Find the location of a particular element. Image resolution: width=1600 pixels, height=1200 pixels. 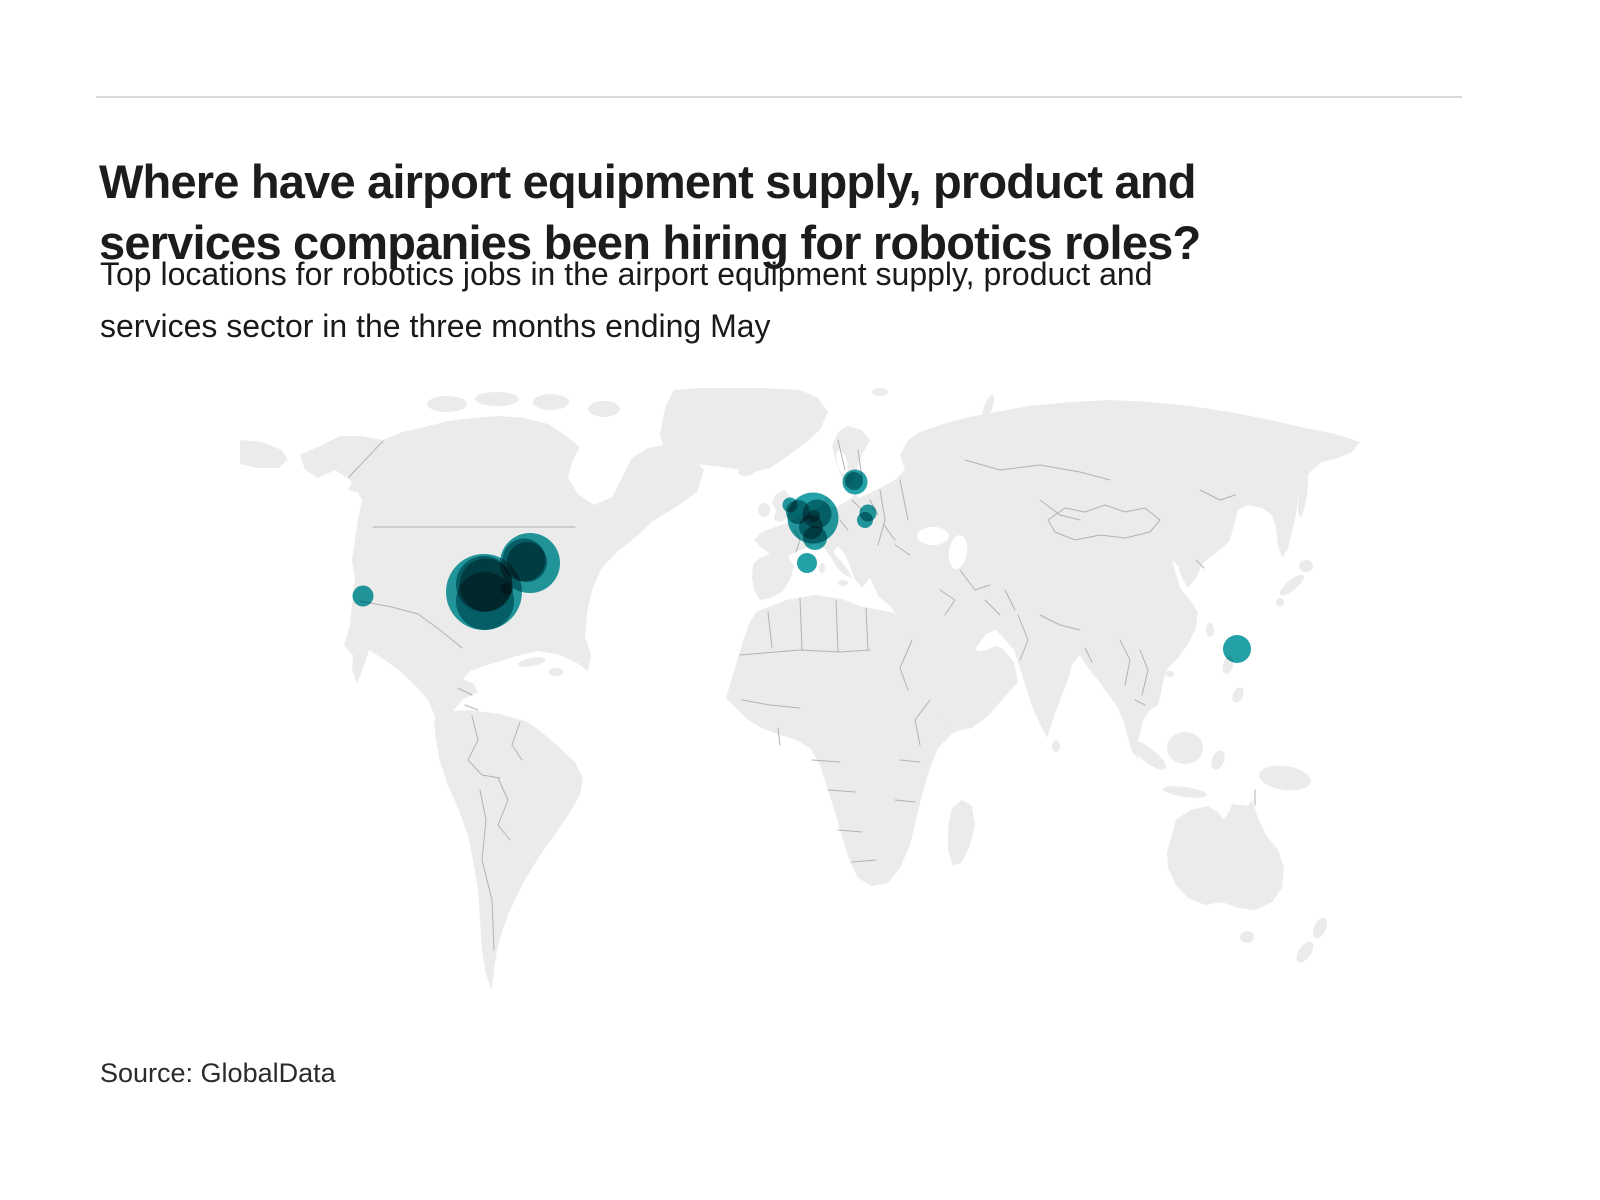

land-iceland is located at coordinates (746, 472).